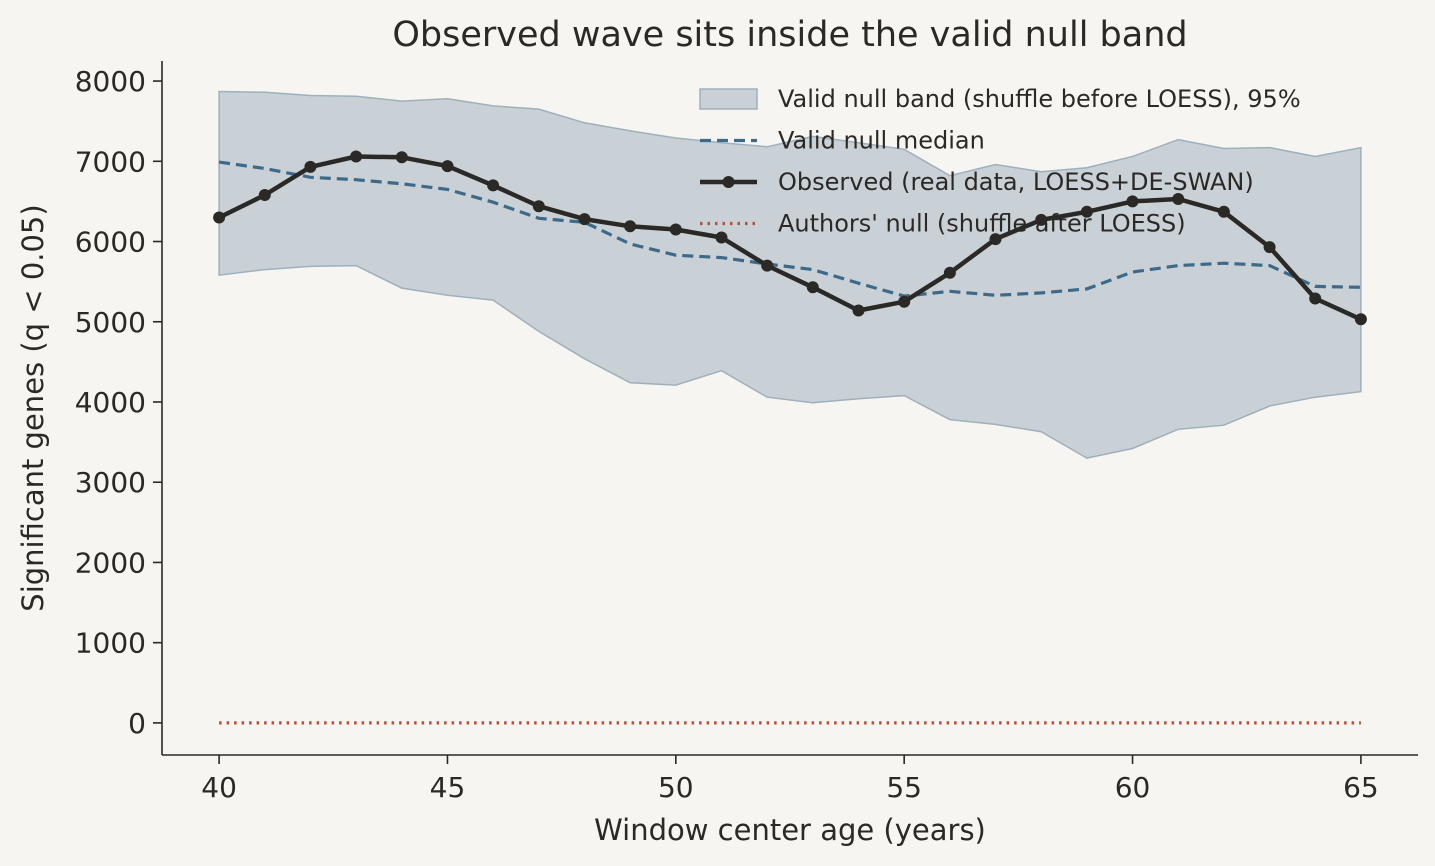 Image resolution: width=1435 pixels, height=866 pixels. Describe the element at coordinates (110, 562) in the screenshot. I see `y-tick-label: 2000` at that location.